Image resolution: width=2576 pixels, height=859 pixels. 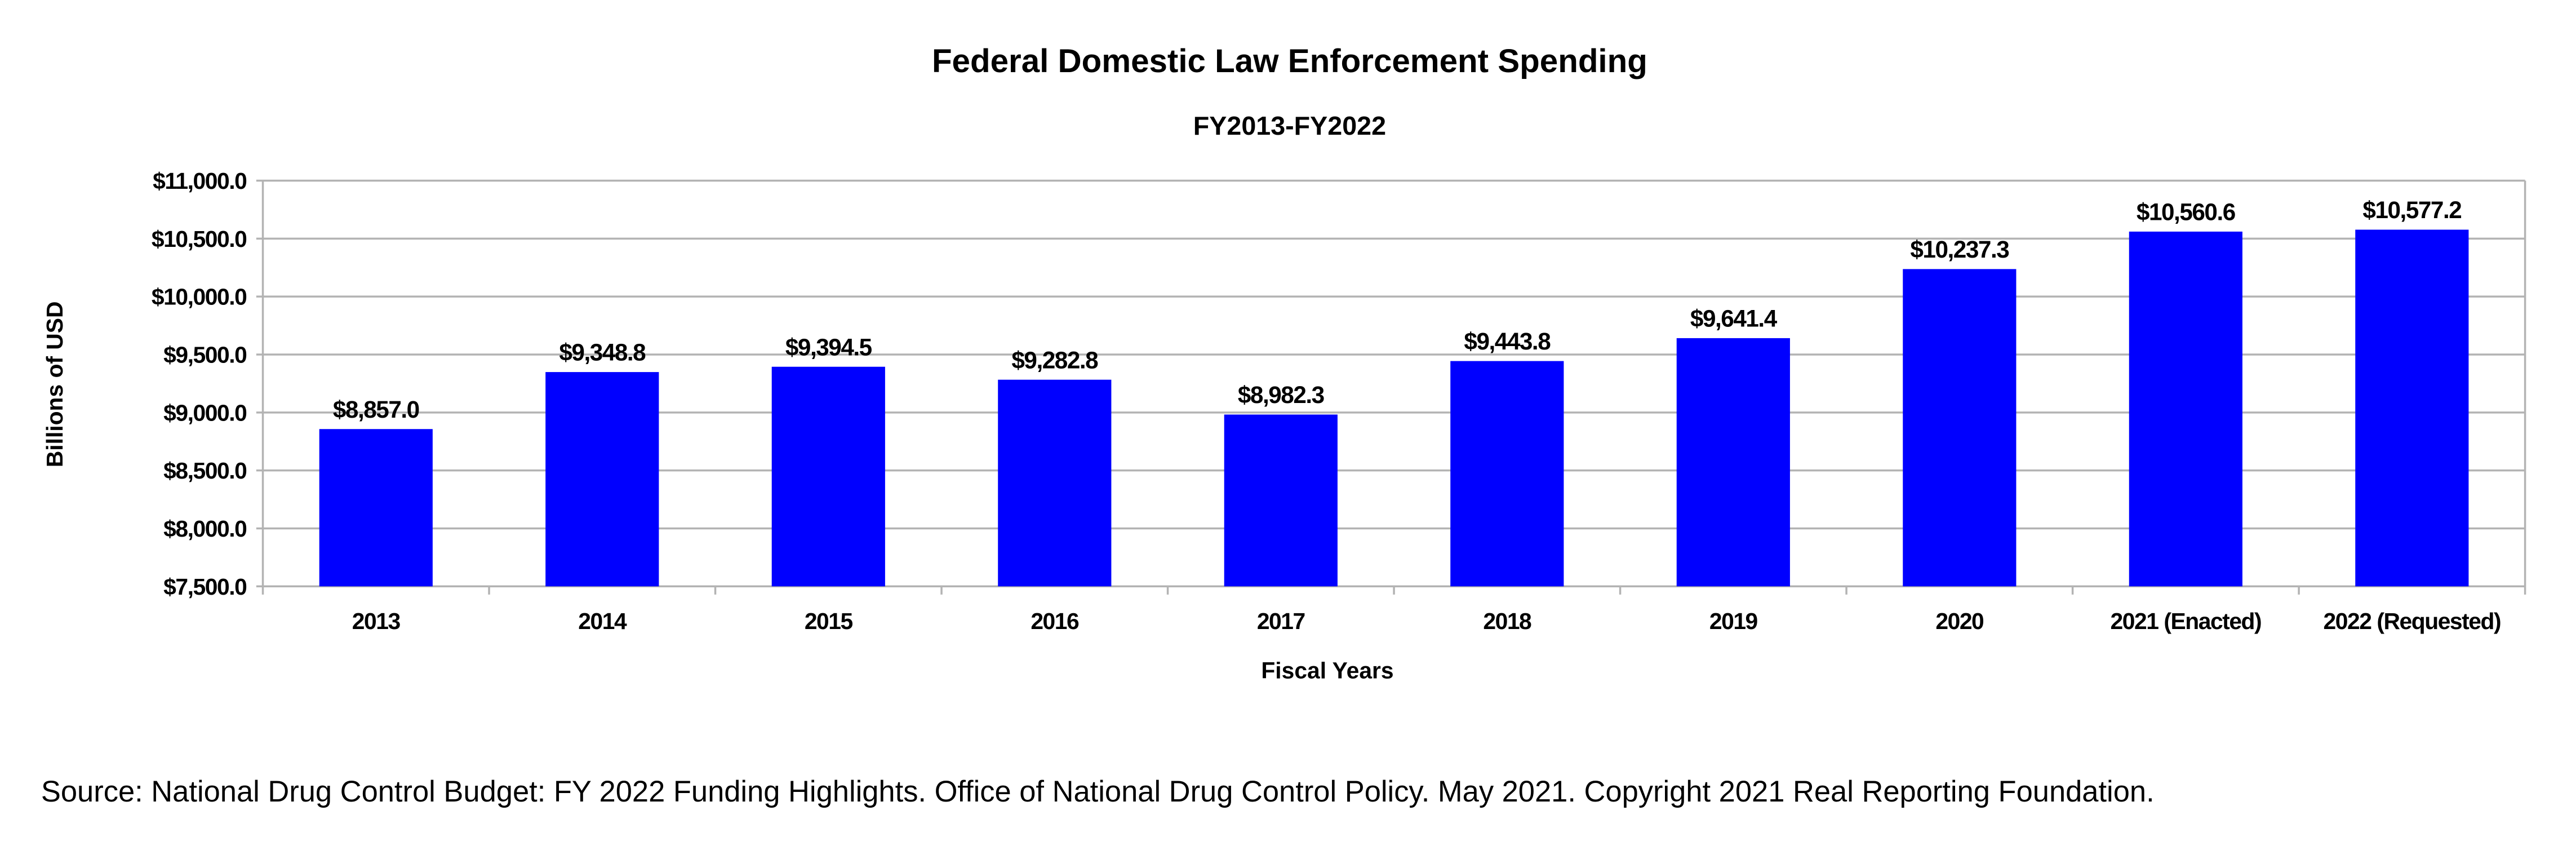 What do you see at coordinates (828, 347) in the screenshot?
I see `data-label: $9,394.5` at bounding box center [828, 347].